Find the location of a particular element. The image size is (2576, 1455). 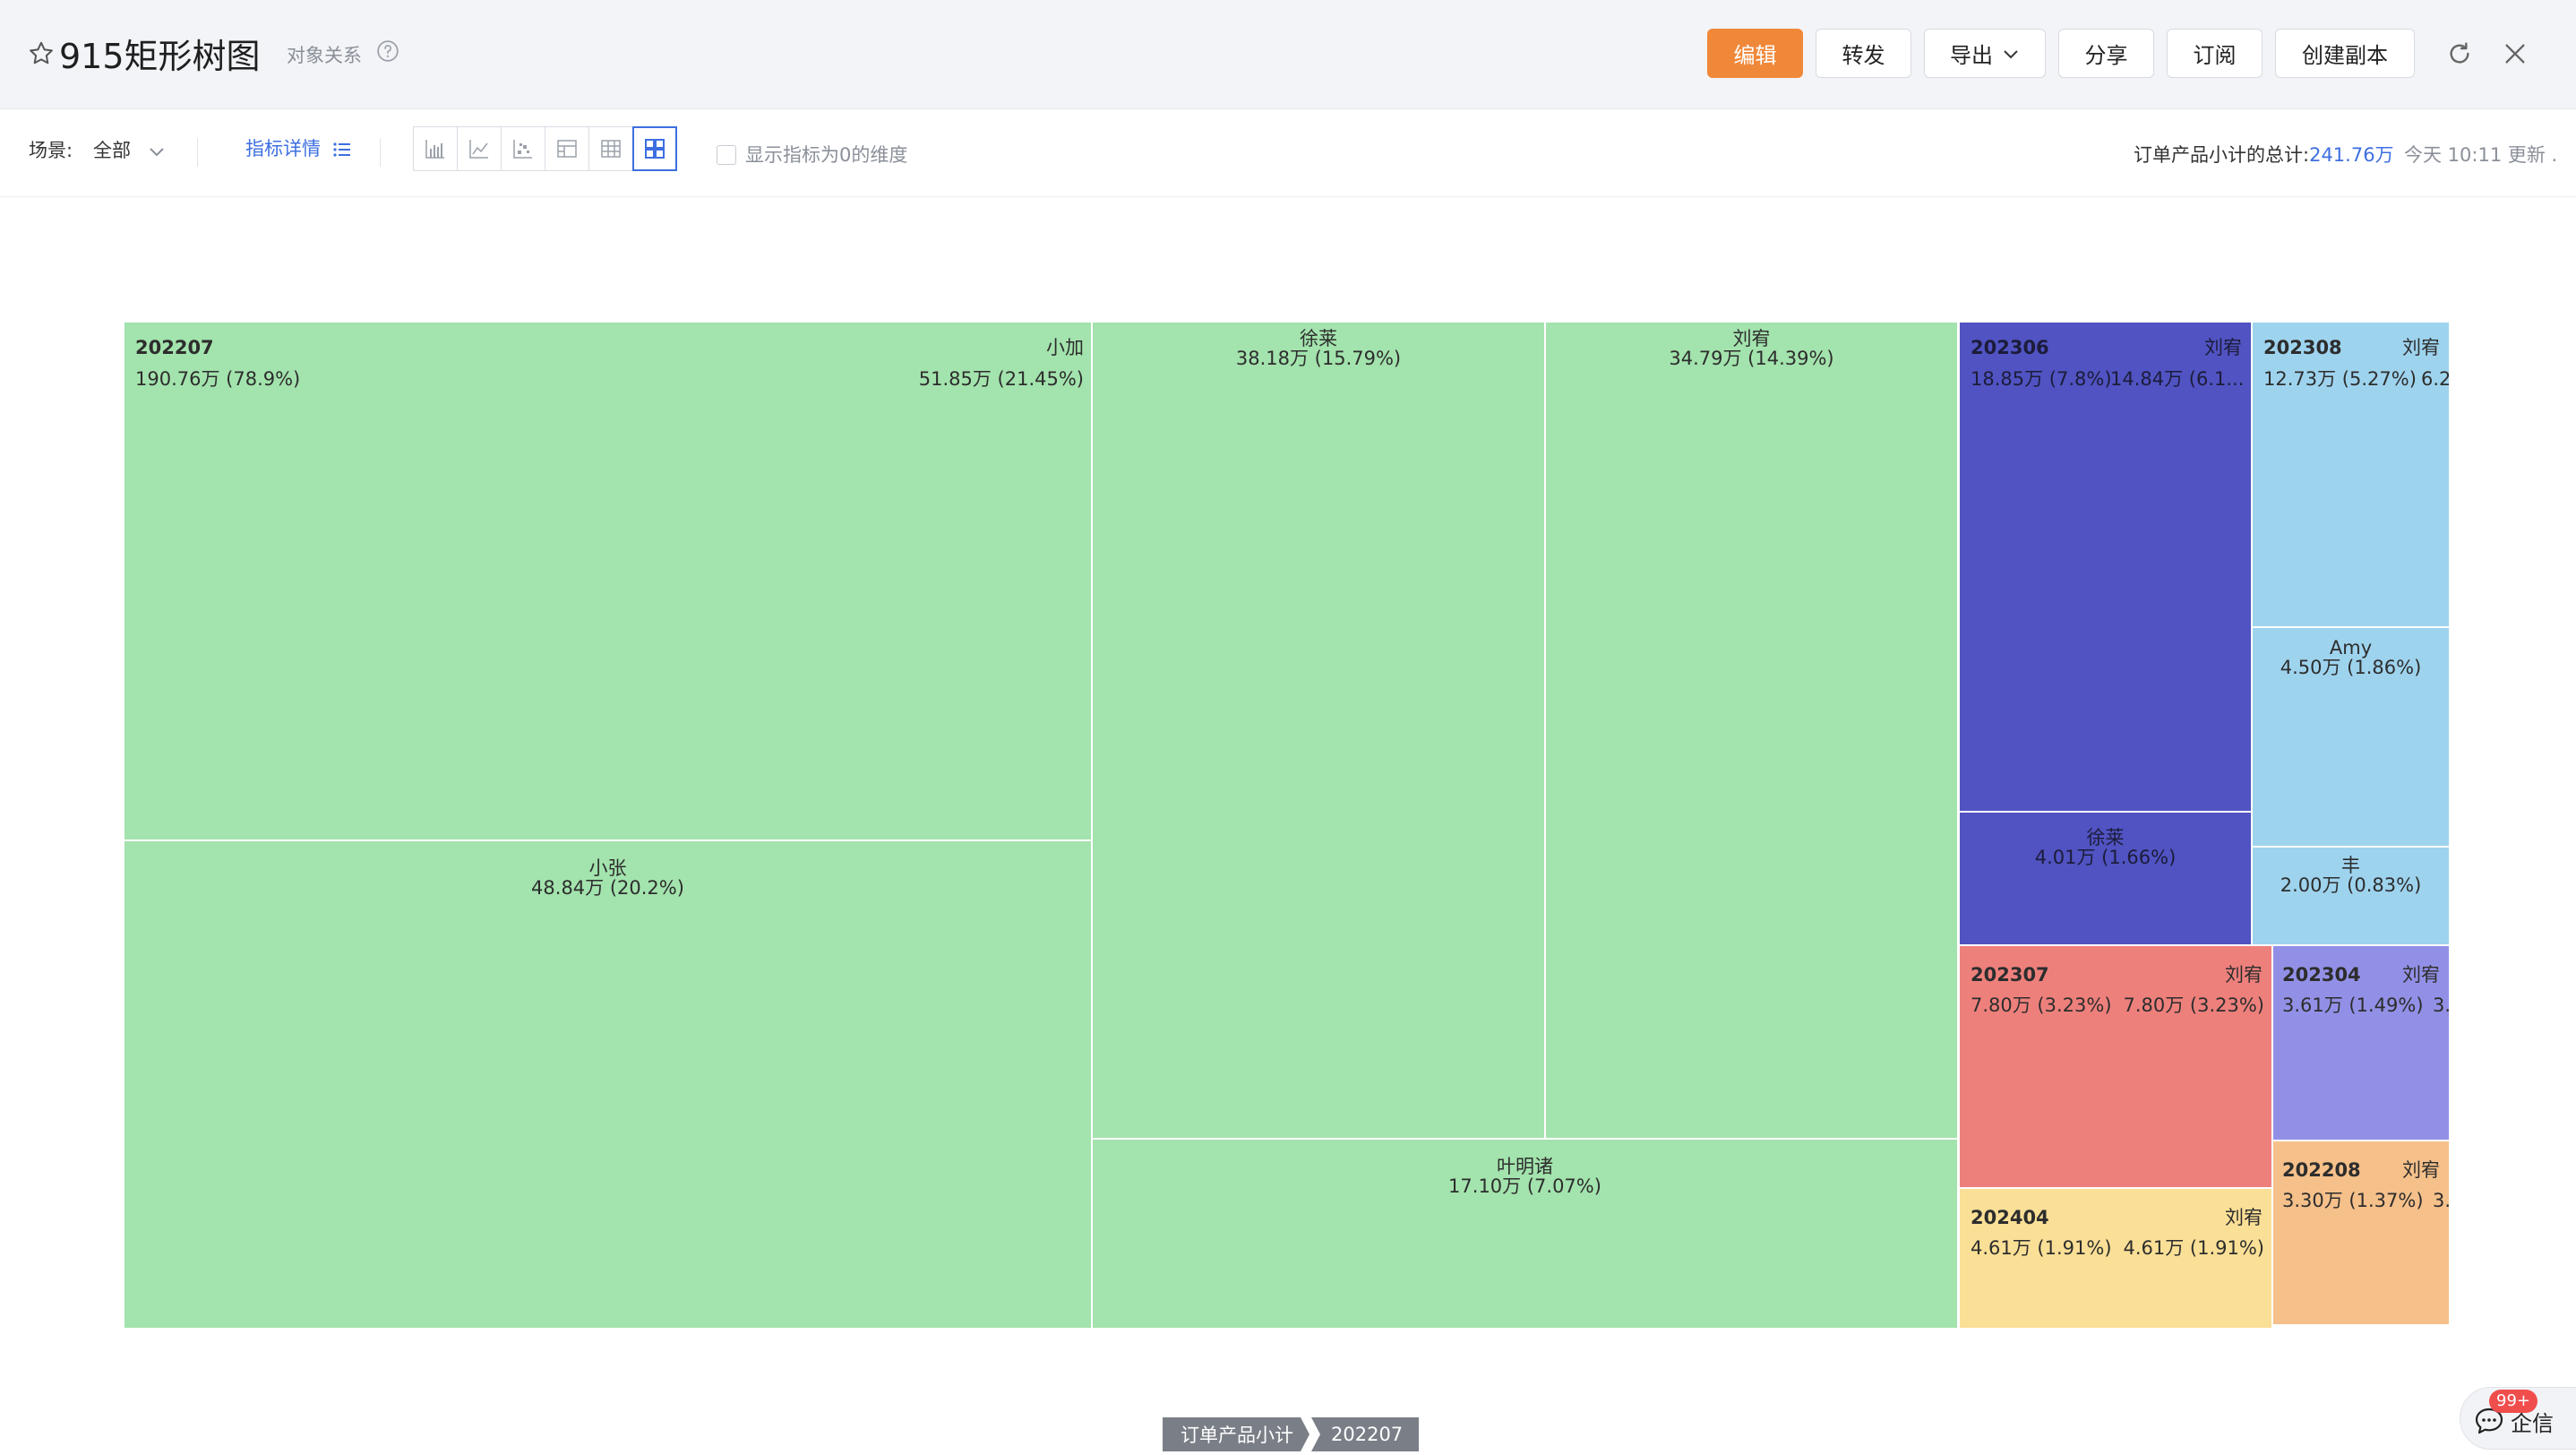

treemap-cell: 刘宥 34.79万 (14.39%) is located at coordinates (1751, 731).